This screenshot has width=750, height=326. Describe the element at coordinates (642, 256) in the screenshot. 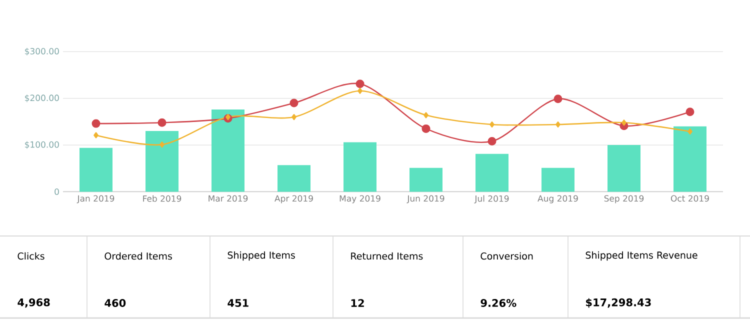

I see `text: Shipped Items Revenue` at that location.